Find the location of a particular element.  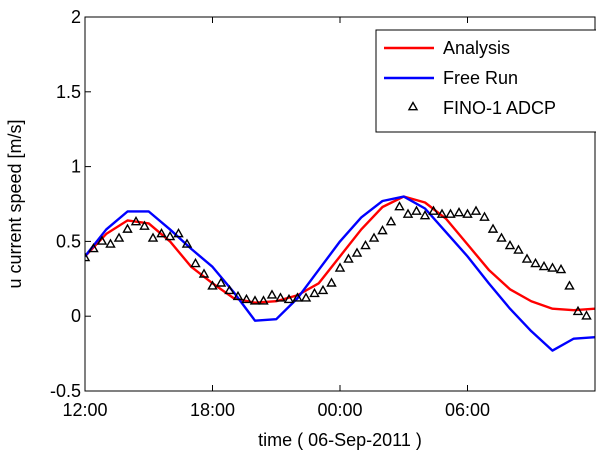

legend-label-fino1-adcp-free-run: Free Run is located at coordinates (480, 78).